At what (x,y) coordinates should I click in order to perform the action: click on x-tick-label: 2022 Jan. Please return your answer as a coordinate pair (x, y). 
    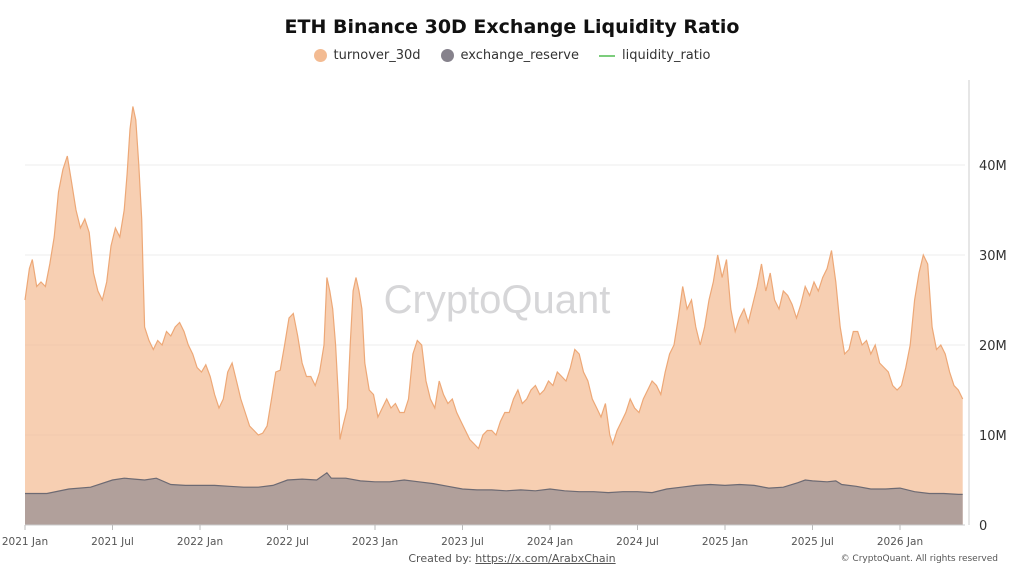
    Looking at the image, I should click on (200, 542).